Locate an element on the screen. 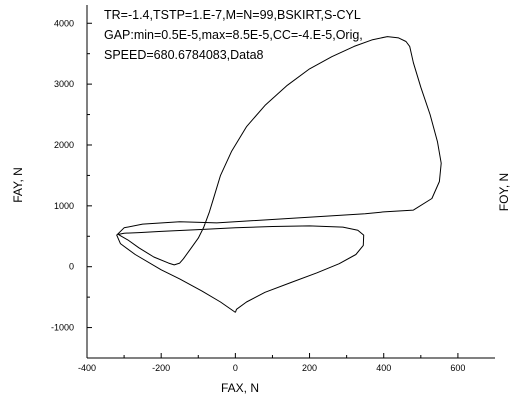 The image size is (510, 400). x-tick-label: -400 is located at coordinates (87, 368).